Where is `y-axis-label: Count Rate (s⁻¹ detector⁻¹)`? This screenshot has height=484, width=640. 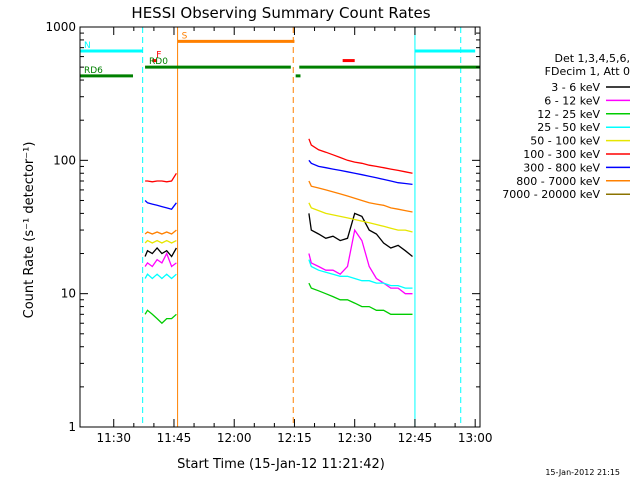 y-axis-label: Count Rate (s⁻¹ detector⁻¹) is located at coordinates (29, 230).